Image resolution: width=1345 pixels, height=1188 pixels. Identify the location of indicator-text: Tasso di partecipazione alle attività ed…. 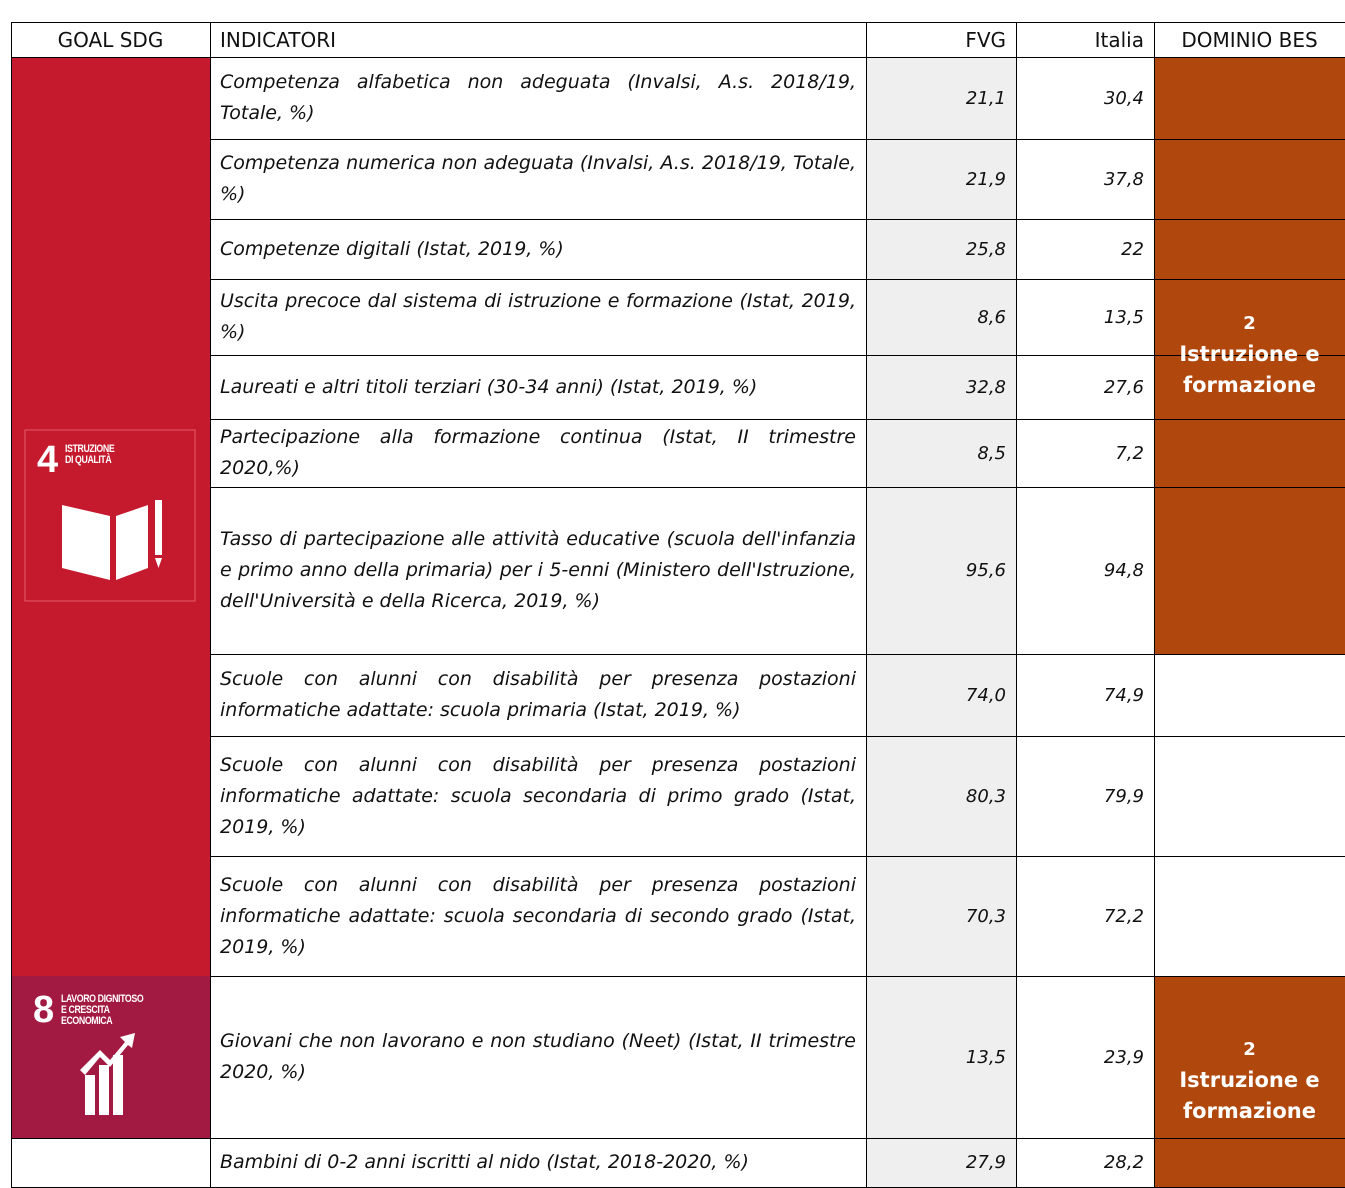
(538, 570).